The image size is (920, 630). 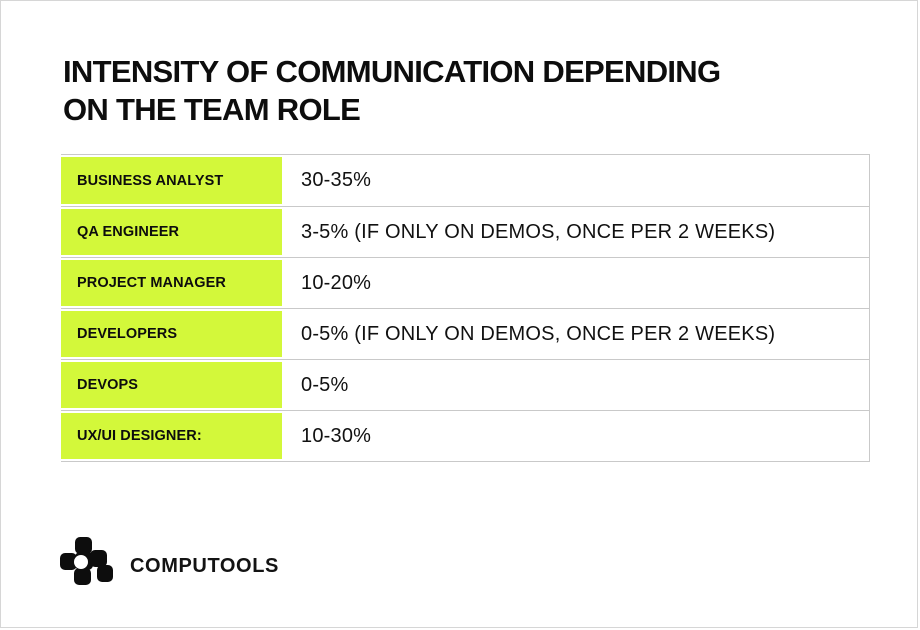 I want to click on role-label: DEVELOPERS, so click(x=127, y=334).